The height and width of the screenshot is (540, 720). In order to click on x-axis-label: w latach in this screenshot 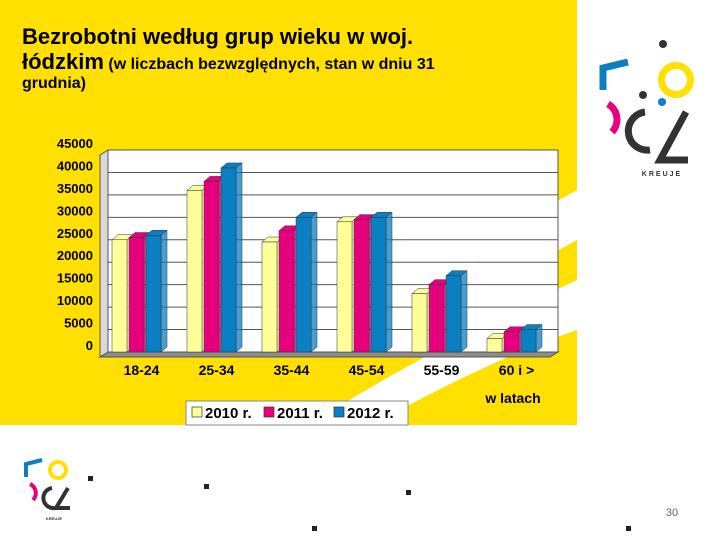, I will do `click(512, 398)`.